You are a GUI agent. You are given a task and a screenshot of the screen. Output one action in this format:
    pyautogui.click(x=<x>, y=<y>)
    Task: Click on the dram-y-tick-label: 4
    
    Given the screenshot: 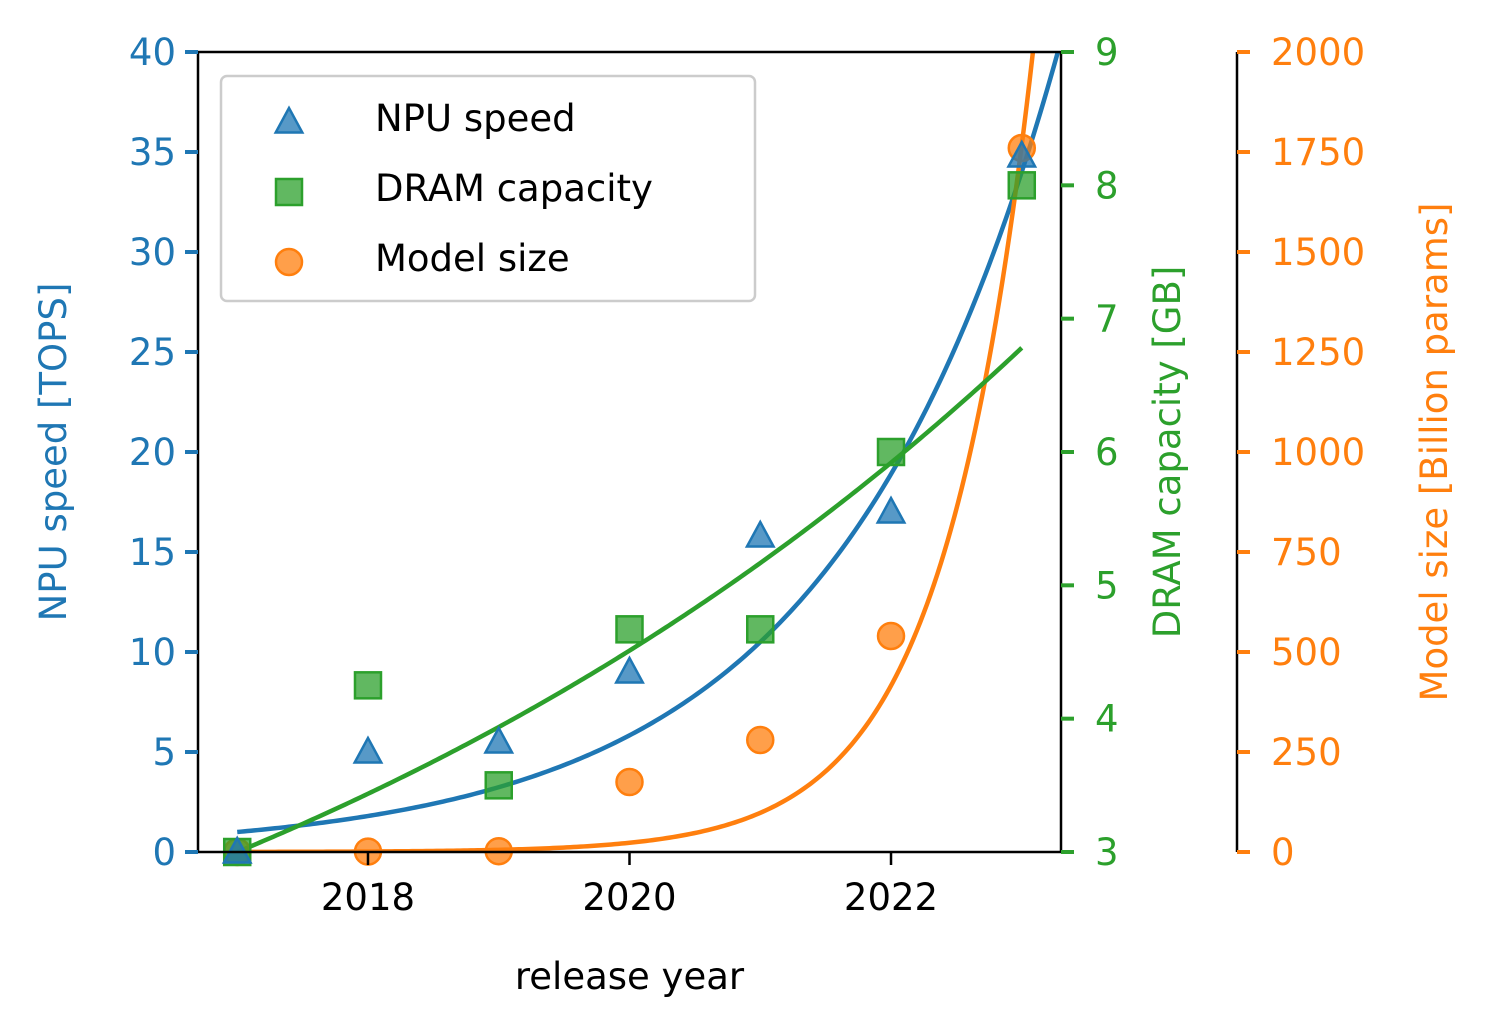 What is the action you would take?
    pyautogui.click(x=1107, y=719)
    